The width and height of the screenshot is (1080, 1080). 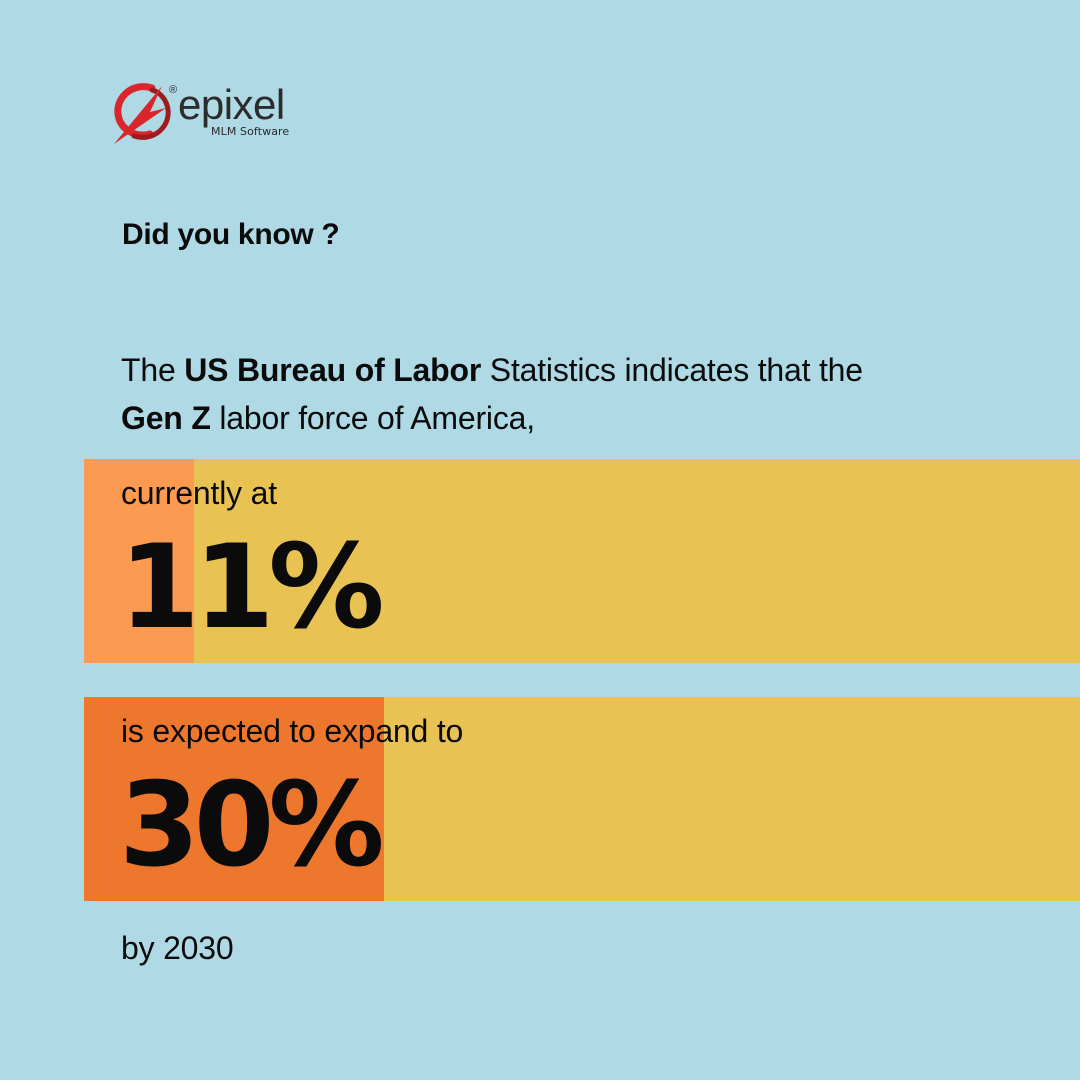 What do you see at coordinates (231, 234) in the screenshot?
I see `heading: Did you know ?` at bounding box center [231, 234].